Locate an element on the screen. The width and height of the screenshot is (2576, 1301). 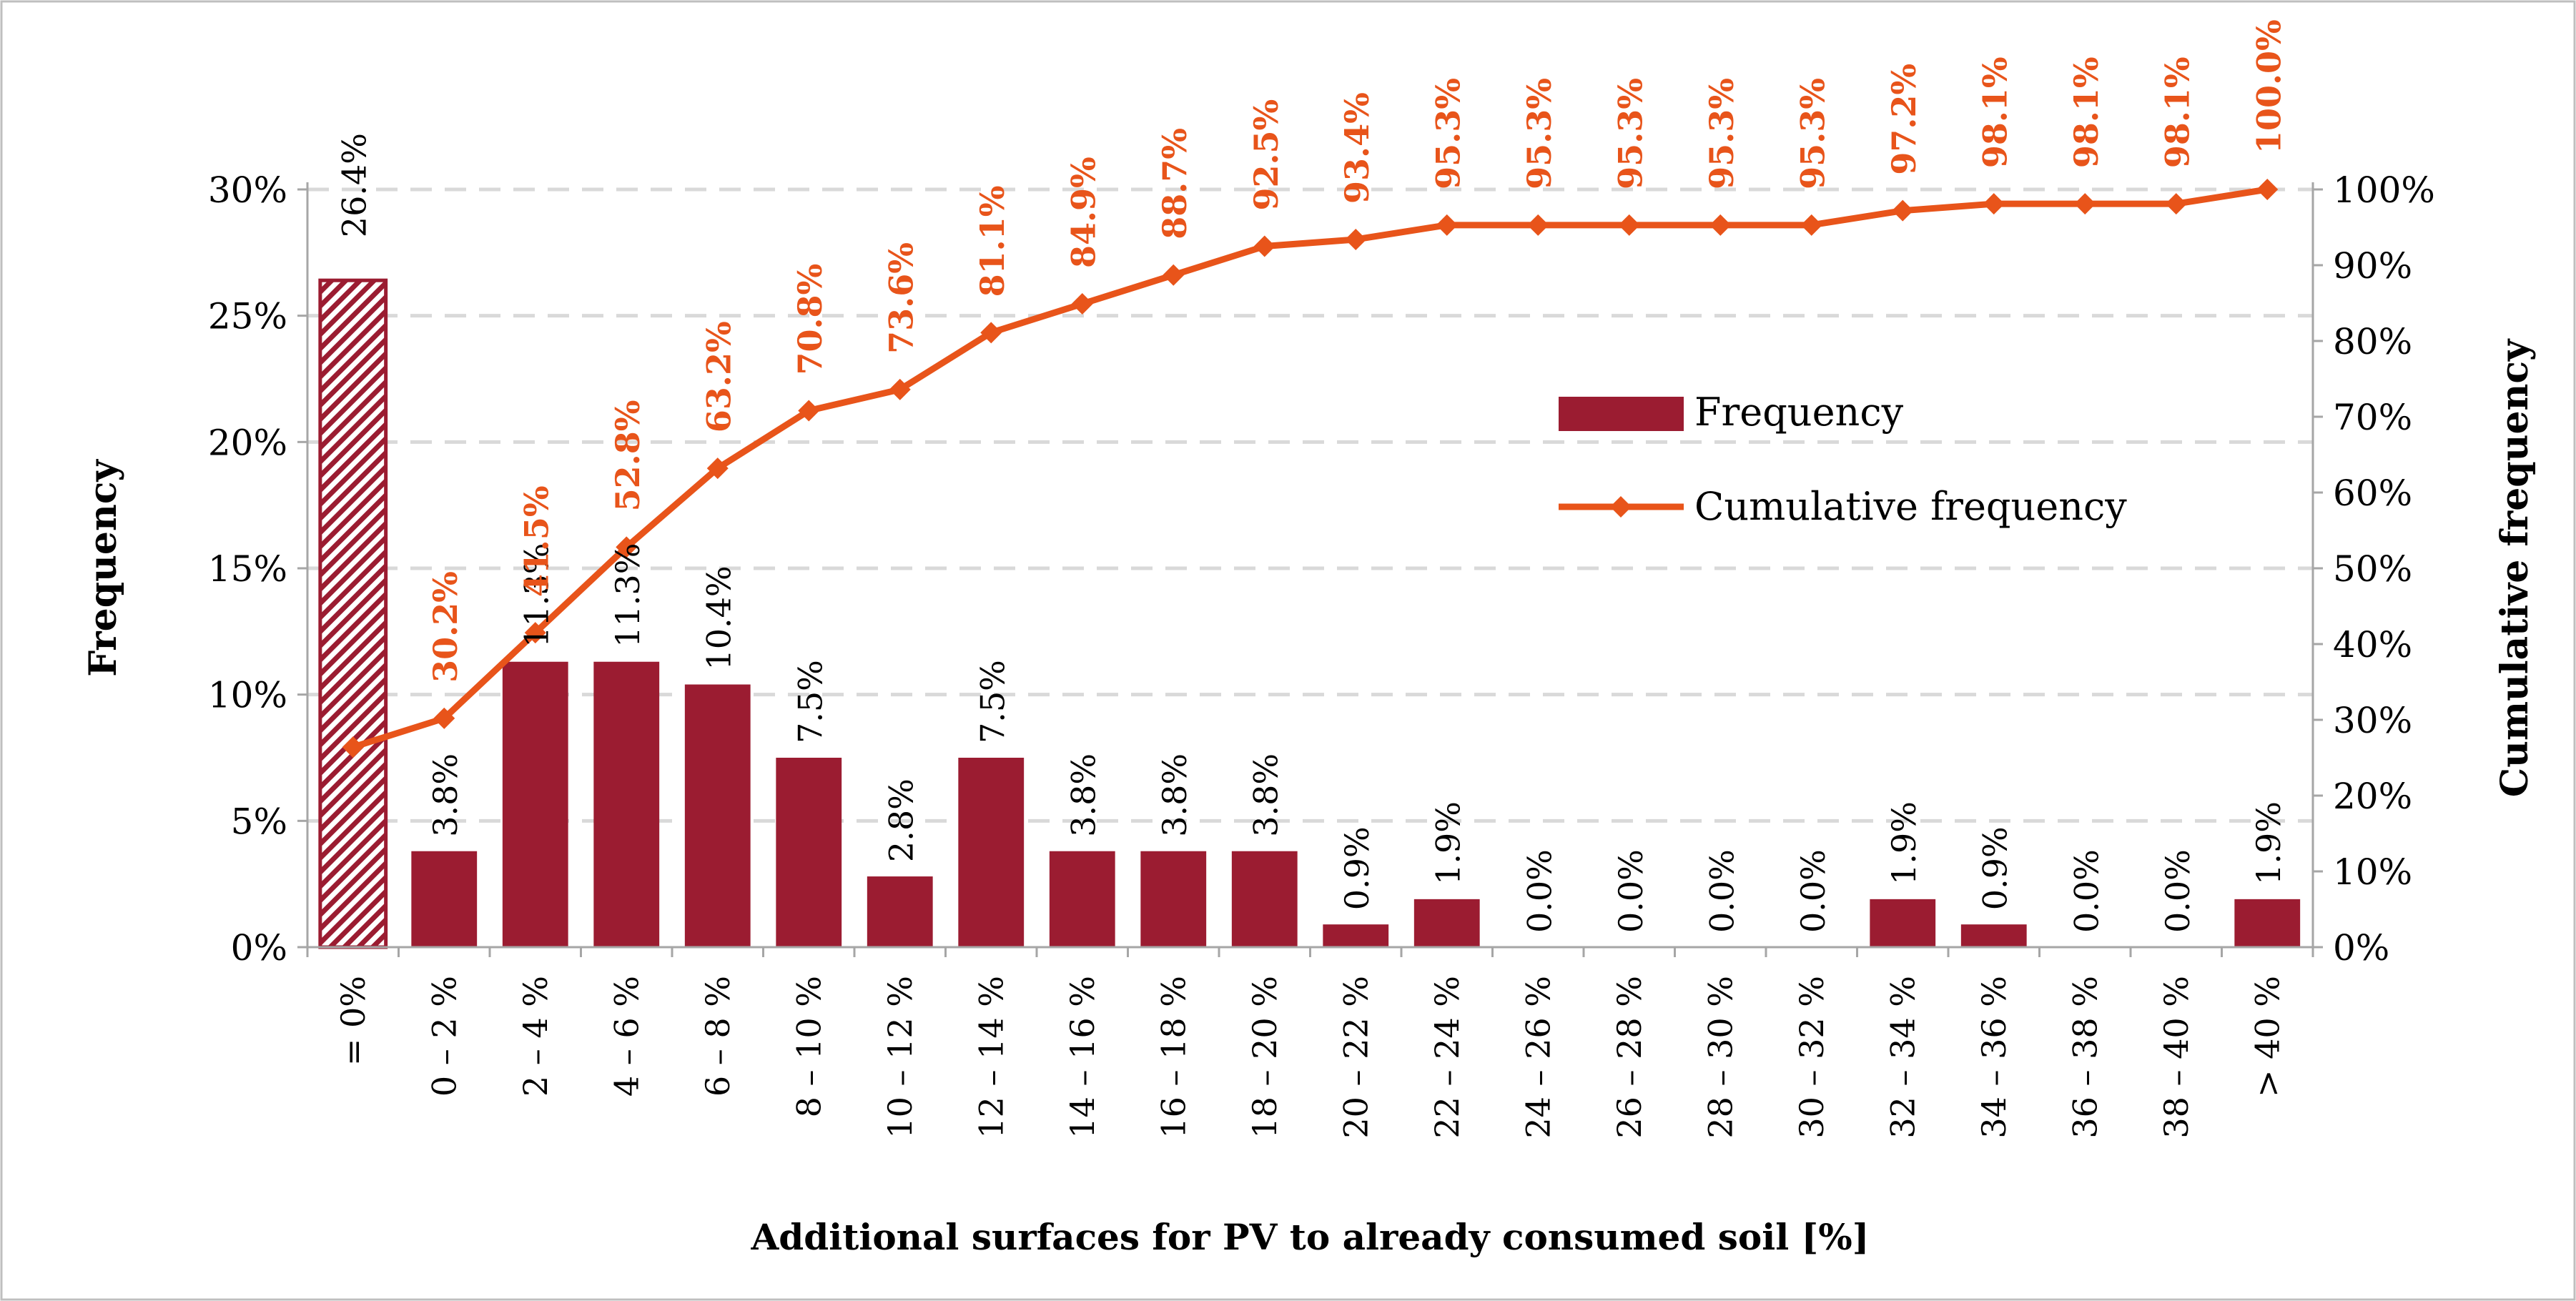
cumulative-data-label: 84.9% is located at coordinates (1084, 212).